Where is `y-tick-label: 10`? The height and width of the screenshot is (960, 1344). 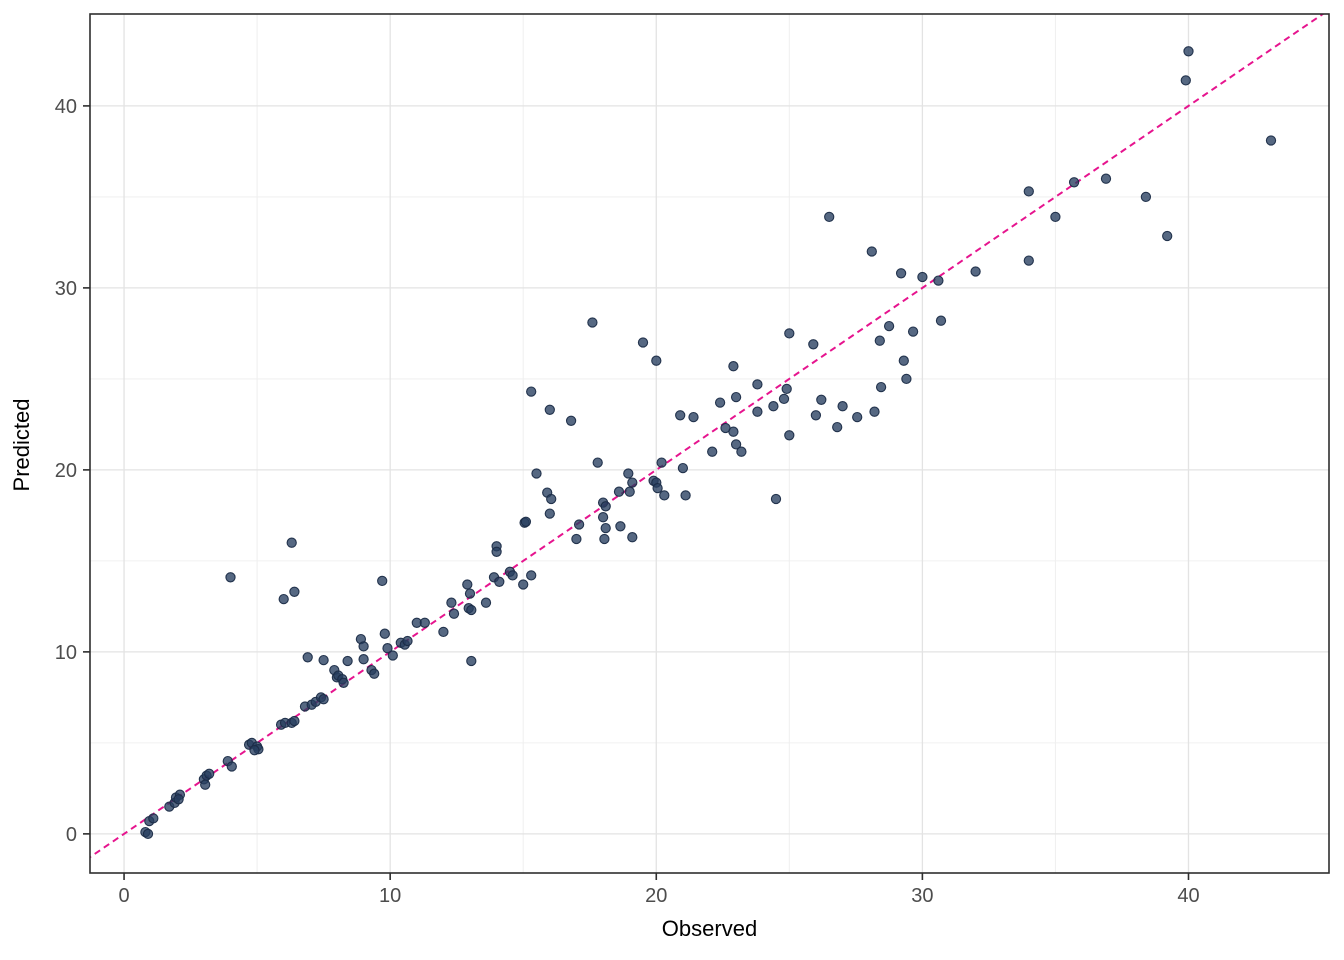
y-tick-label: 10 is located at coordinates (66, 653).